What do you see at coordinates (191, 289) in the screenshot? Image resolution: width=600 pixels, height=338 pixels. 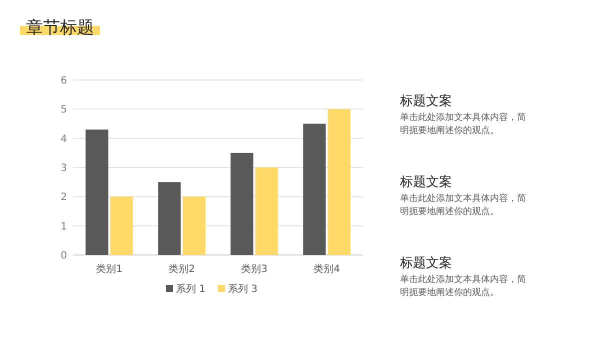 I see `legend-label: 系列 1` at bounding box center [191, 289].